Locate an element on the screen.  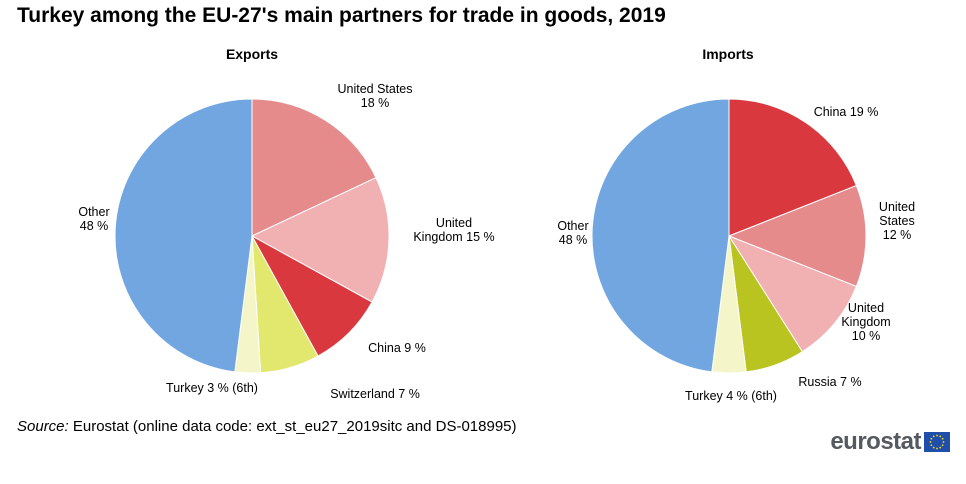
eurostat-logo: eurostat is located at coordinates (890, 442).